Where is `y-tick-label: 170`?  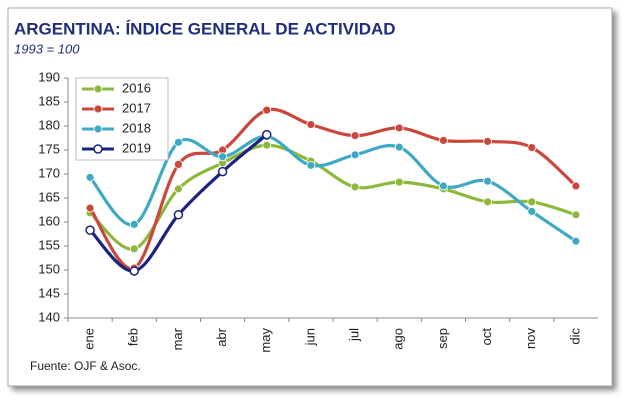
y-tick-label: 170 is located at coordinates (49, 172).